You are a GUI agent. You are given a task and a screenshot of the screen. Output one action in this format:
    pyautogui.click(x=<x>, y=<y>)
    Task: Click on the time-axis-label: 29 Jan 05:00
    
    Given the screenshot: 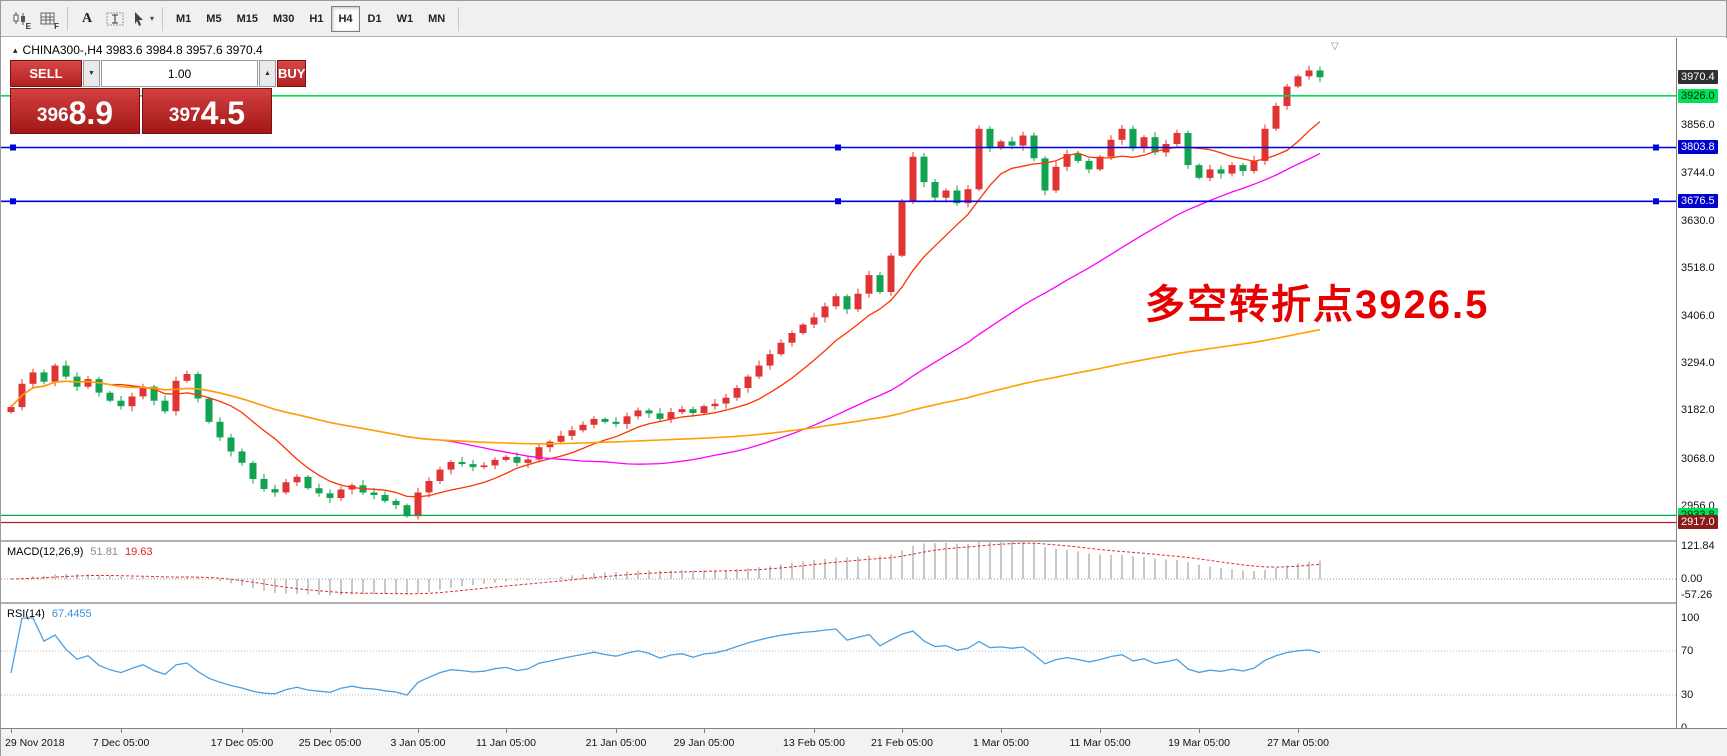 What is the action you would take?
    pyautogui.click(x=704, y=743)
    